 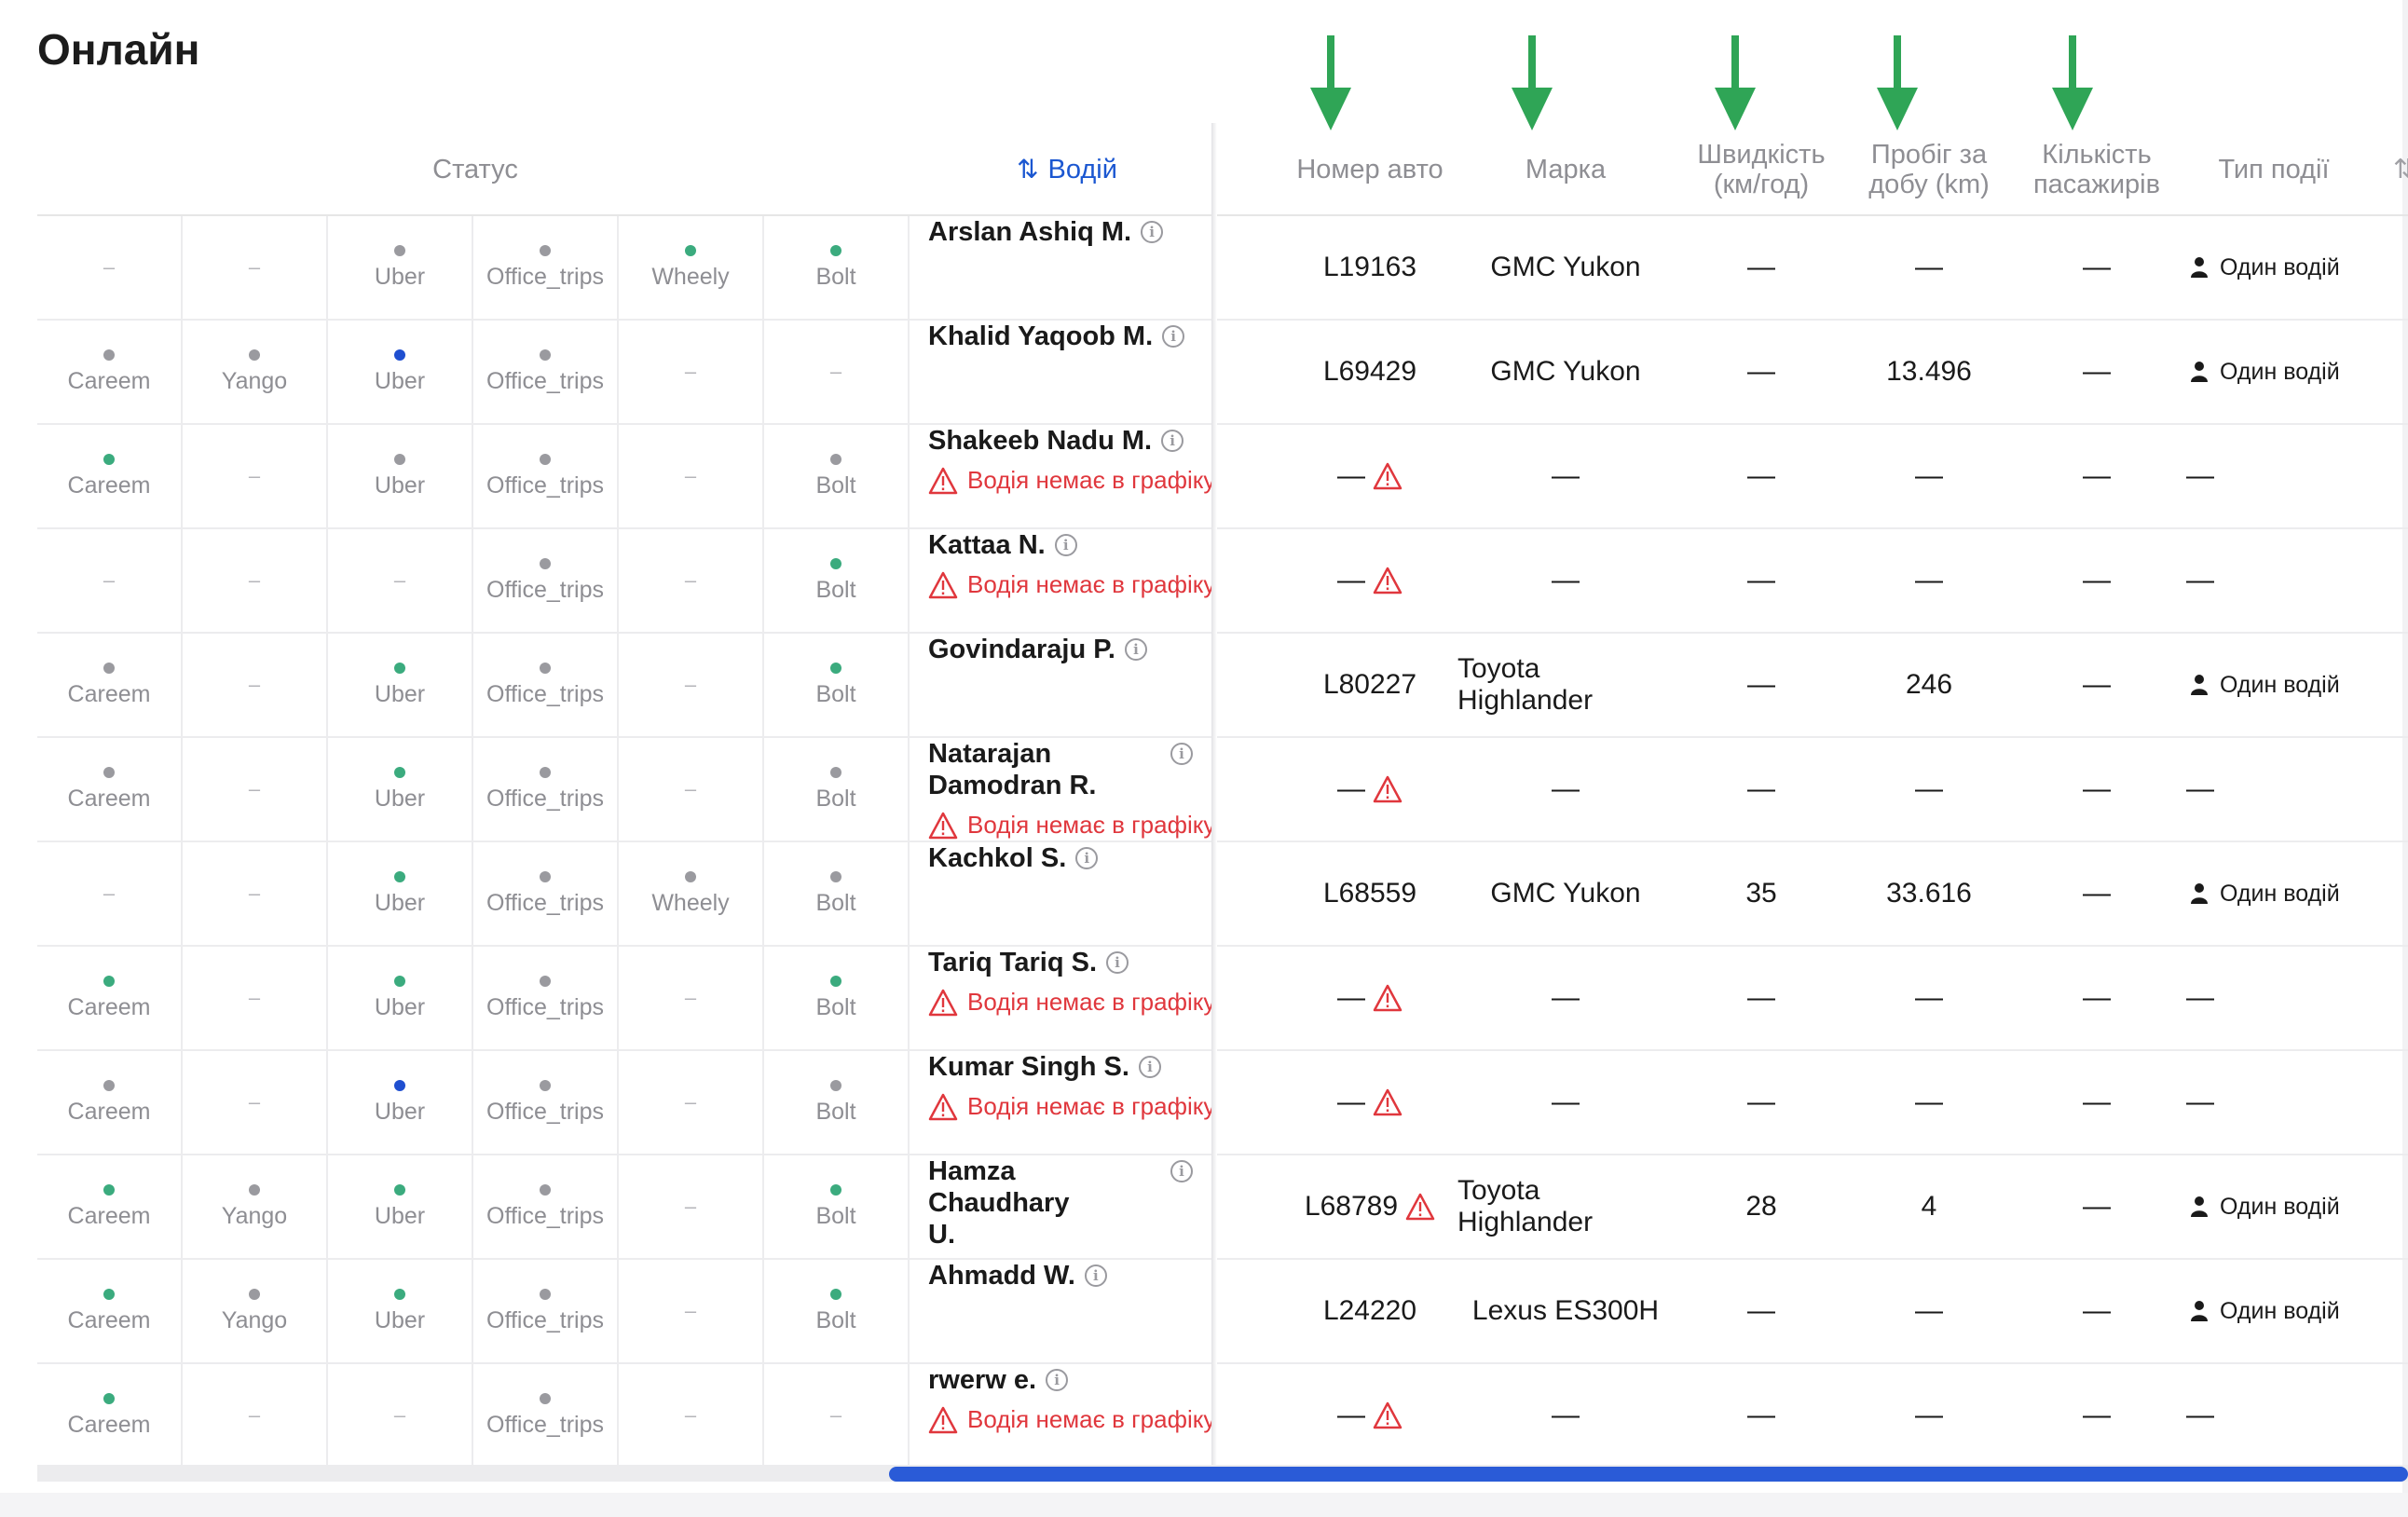 I want to click on driver-name: Kachkol S. i, so click(x=1013, y=858).